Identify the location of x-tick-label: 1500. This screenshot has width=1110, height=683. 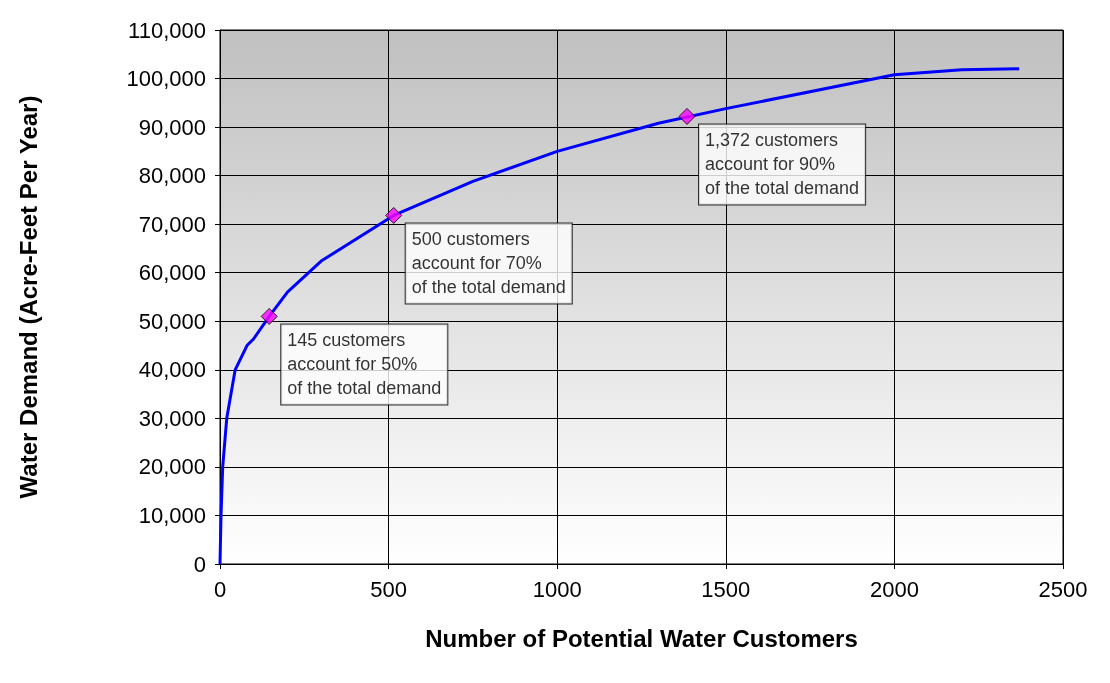
(726, 589).